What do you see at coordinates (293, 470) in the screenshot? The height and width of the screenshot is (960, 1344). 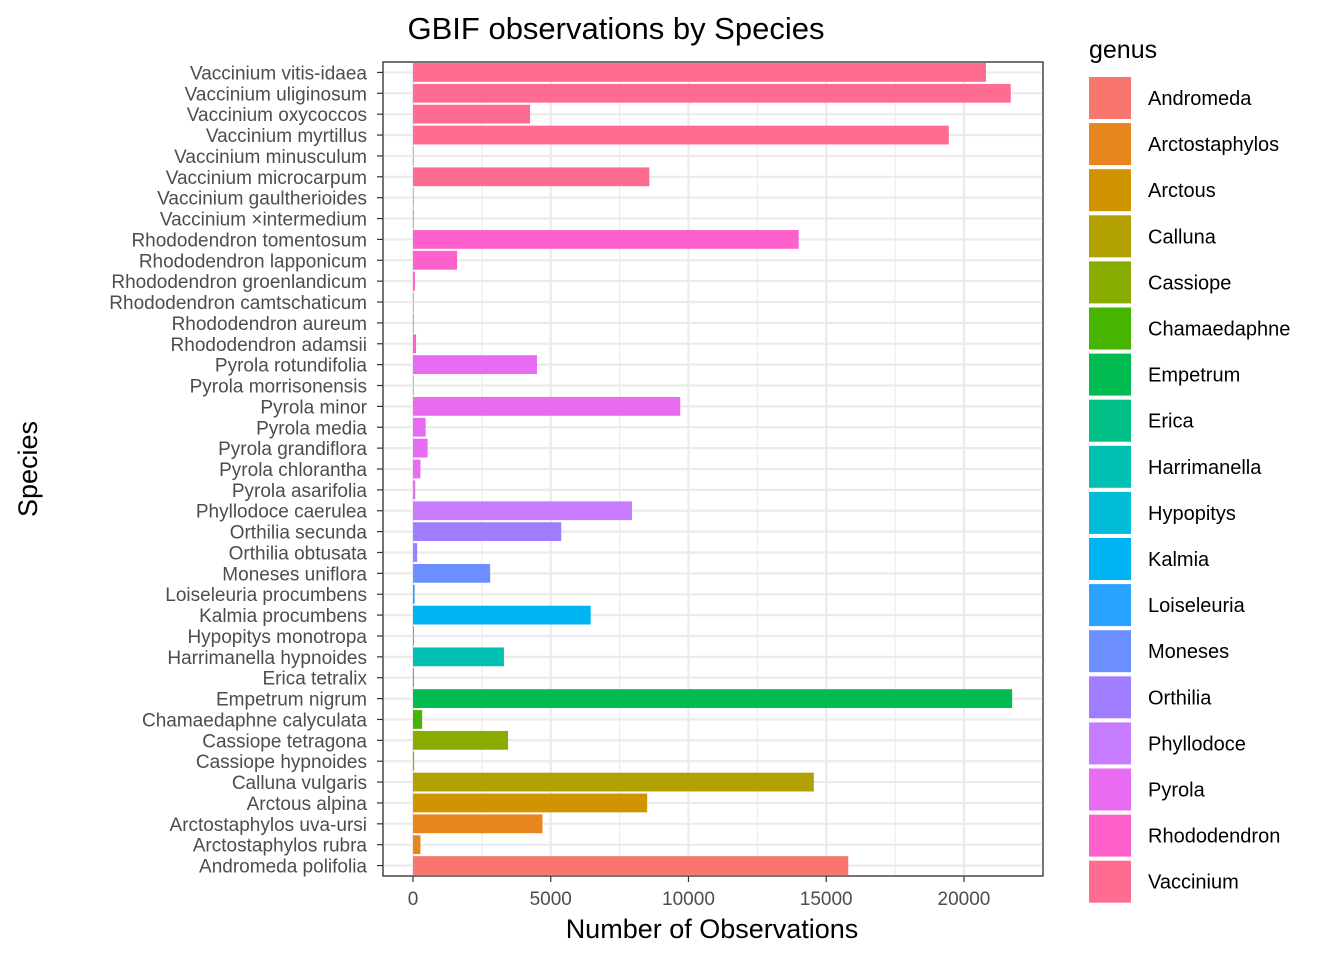 I see `y-tick-label: Pyrola chlorantha` at bounding box center [293, 470].